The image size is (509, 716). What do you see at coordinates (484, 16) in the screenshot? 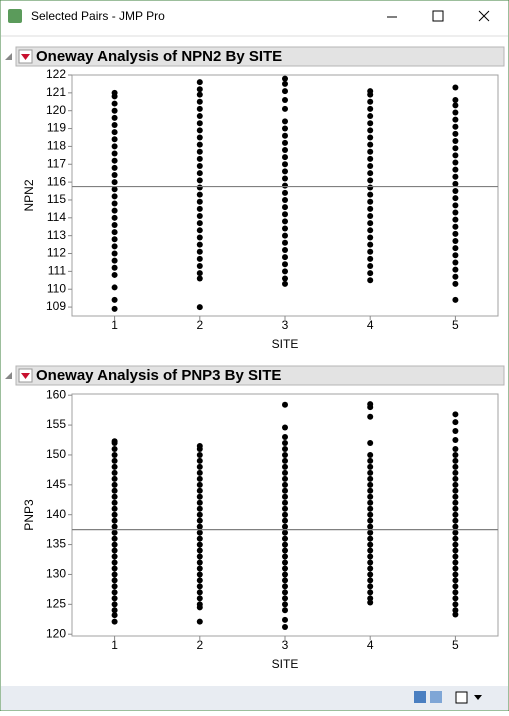
I see `close-button` at bounding box center [484, 16].